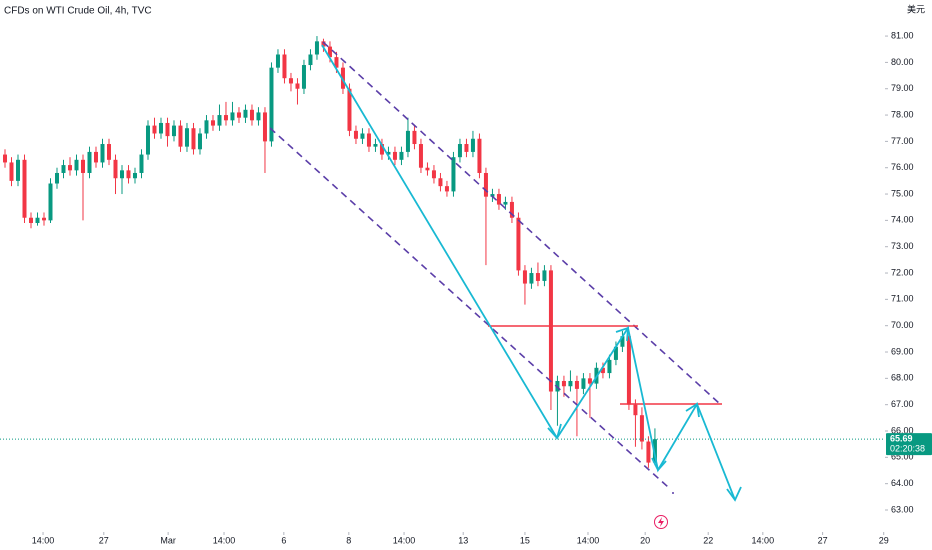  Describe the element at coordinates (902, 167) in the screenshot. I see `y-tick-label: 76.00` at that location.